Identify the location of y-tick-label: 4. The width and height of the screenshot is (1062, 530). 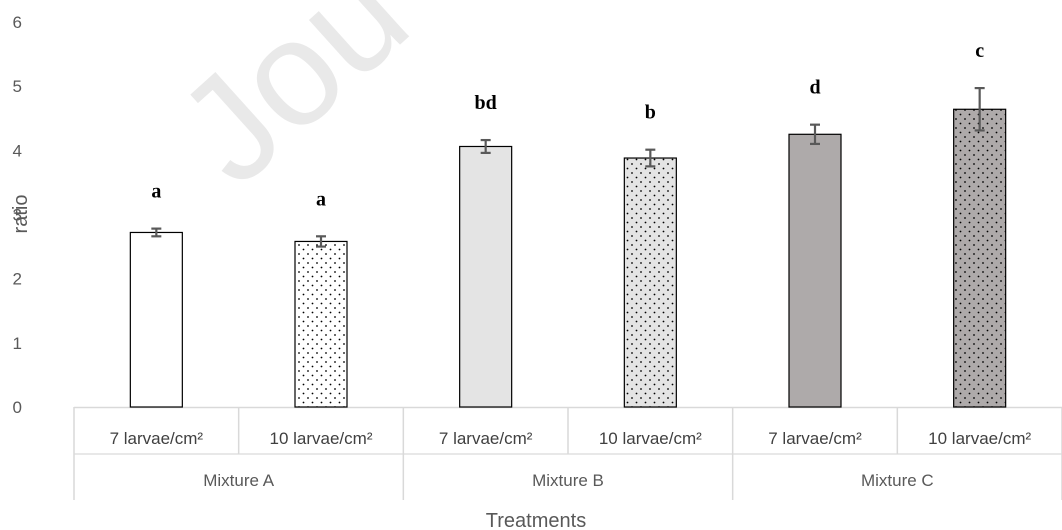
(17, 150).